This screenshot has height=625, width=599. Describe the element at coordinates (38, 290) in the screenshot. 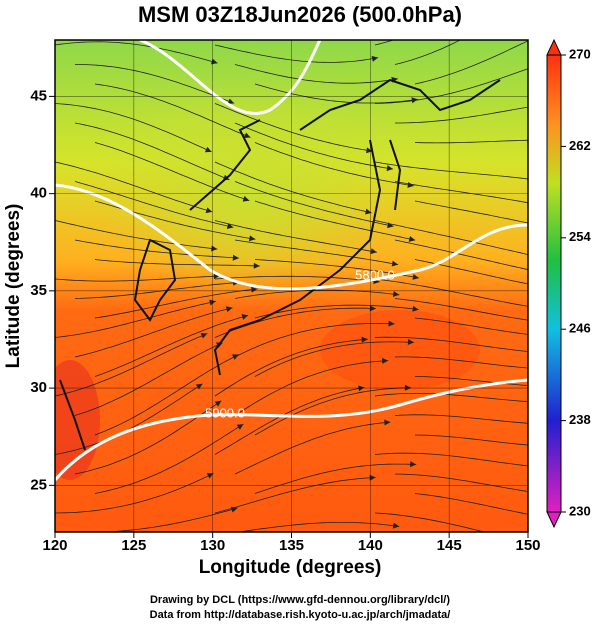

I see `y-tick-label: 35` at that location.